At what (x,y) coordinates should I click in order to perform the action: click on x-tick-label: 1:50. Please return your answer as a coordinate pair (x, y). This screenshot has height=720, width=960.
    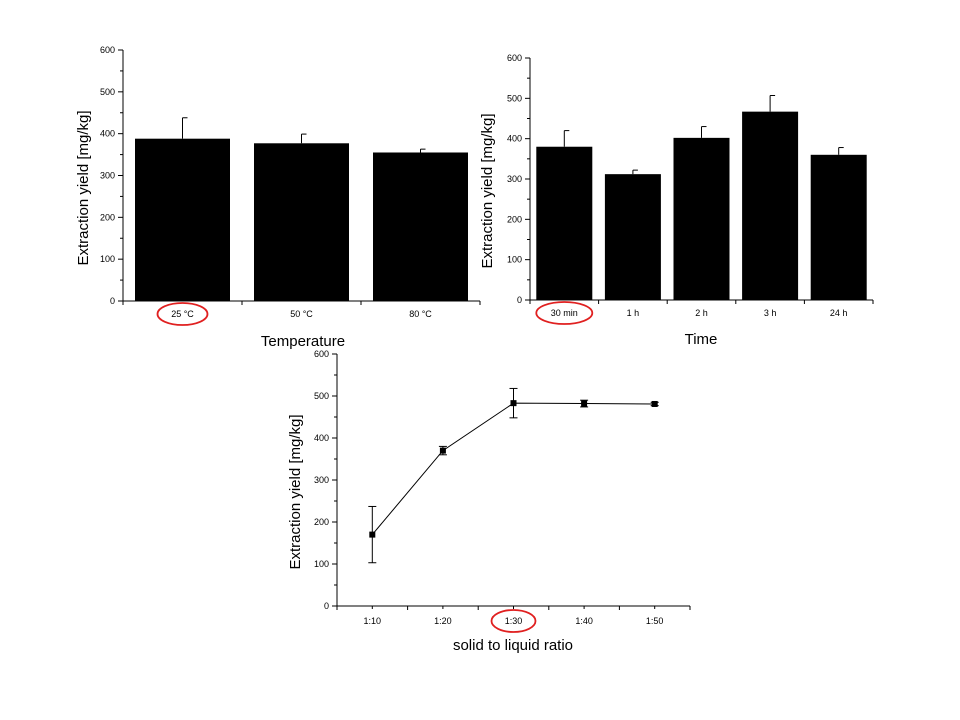
    Looking at the image, I should click on (655, 621).